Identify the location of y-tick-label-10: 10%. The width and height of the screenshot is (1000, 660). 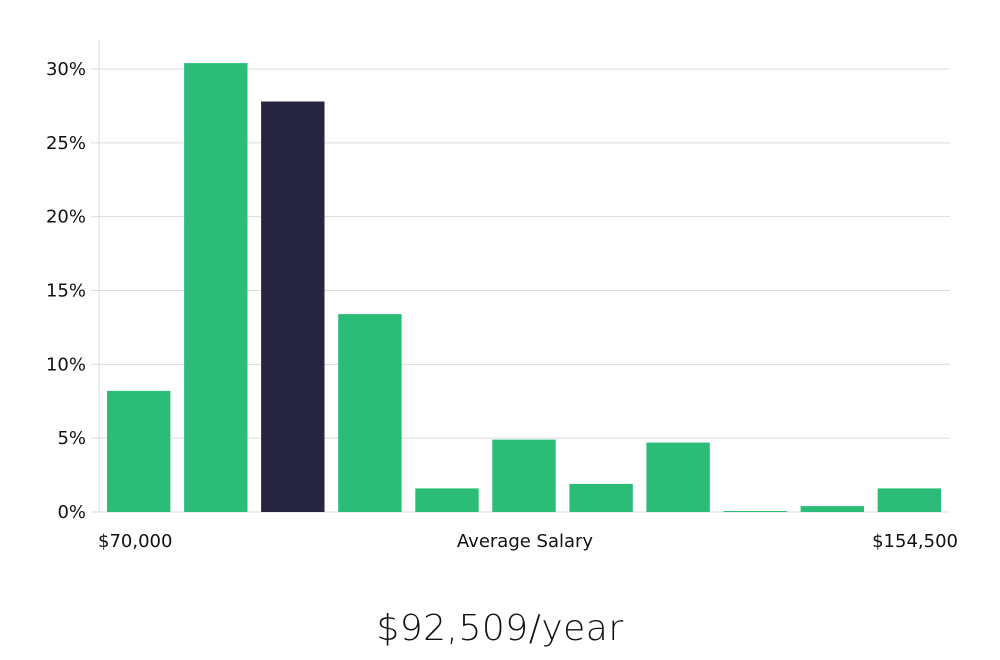
(66, 364).